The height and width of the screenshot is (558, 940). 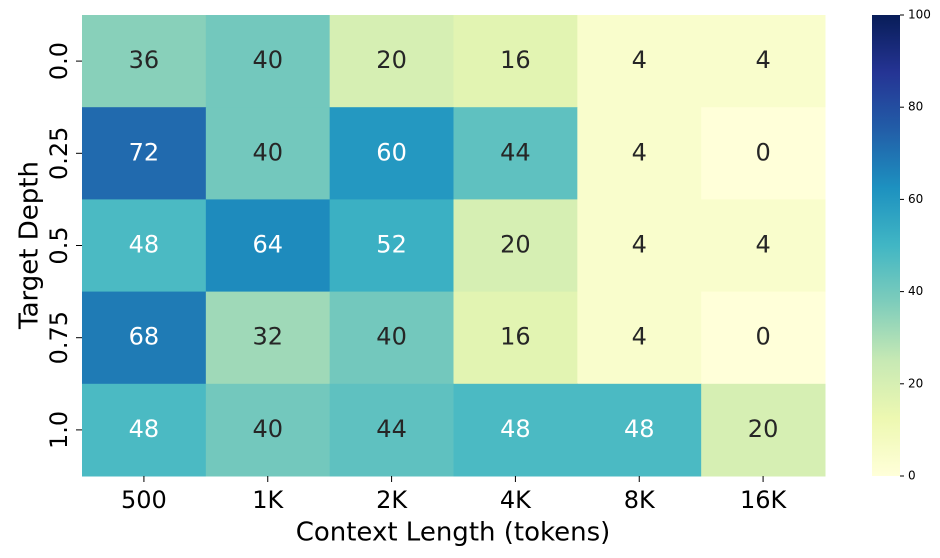 I want to click on x-tick-label: 500, so click(x=144, y=500).